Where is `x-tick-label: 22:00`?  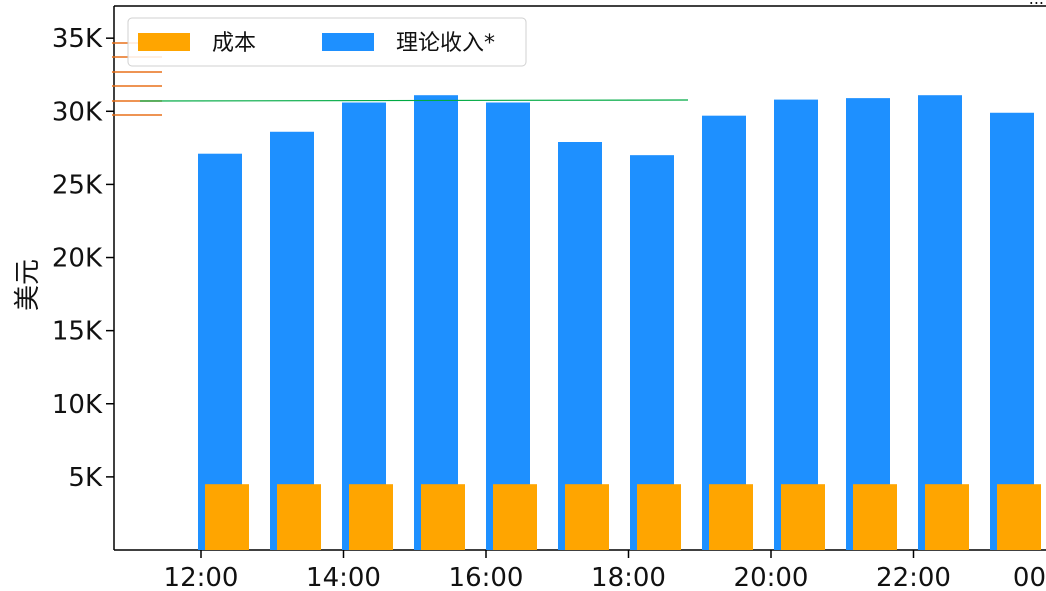
x-tick-label: 22:00 is located at coordinates (913, 577).